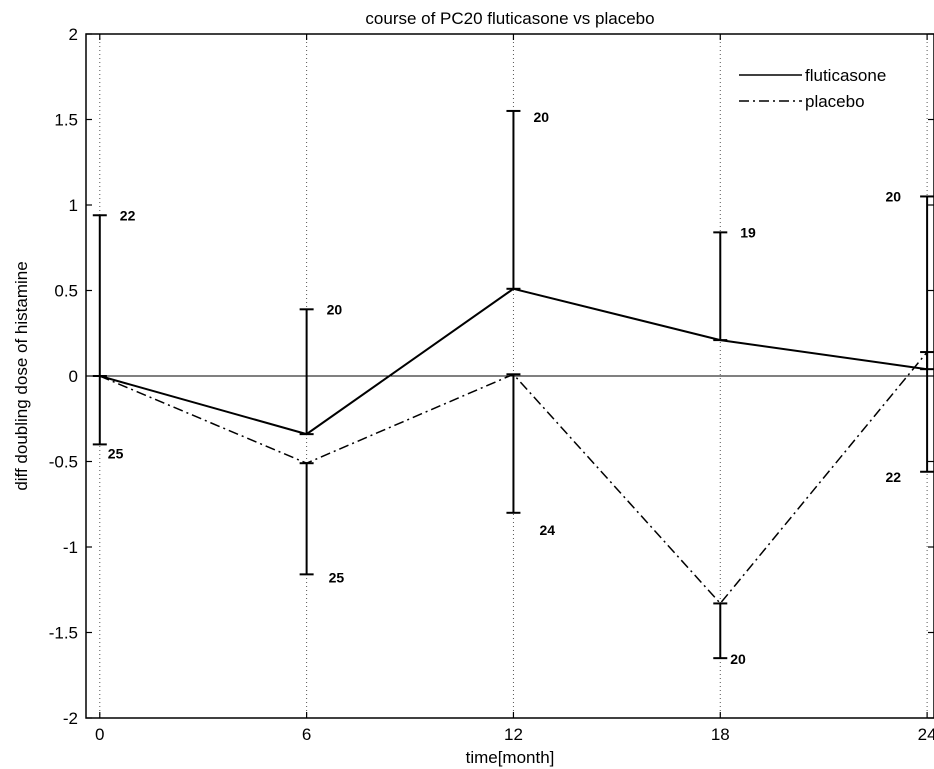 This screenshot has height=769, width=934. I want to click on n-label: 24, so click(547, 530).